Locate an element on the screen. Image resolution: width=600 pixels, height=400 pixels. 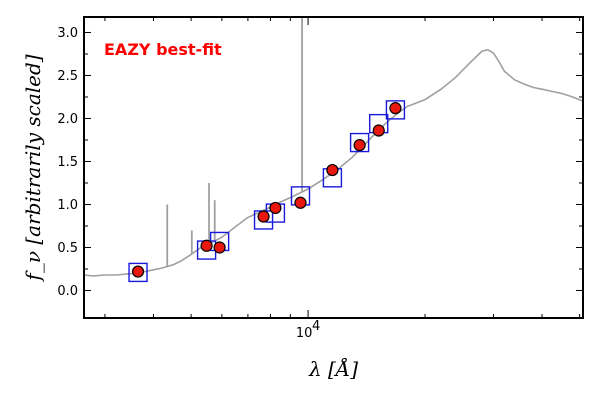
y-tick-label: 3.0 is located at coordinates (67, 33).